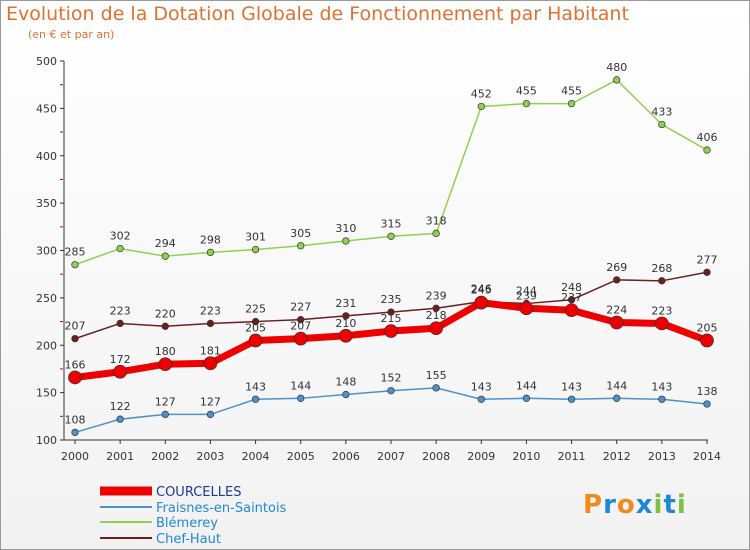 This screenshot has height=550, width=750. What do you see at coordinates (46, 61) in the screenshot?
I see `y-tick-label: 500` at bounding box center [46, 61].